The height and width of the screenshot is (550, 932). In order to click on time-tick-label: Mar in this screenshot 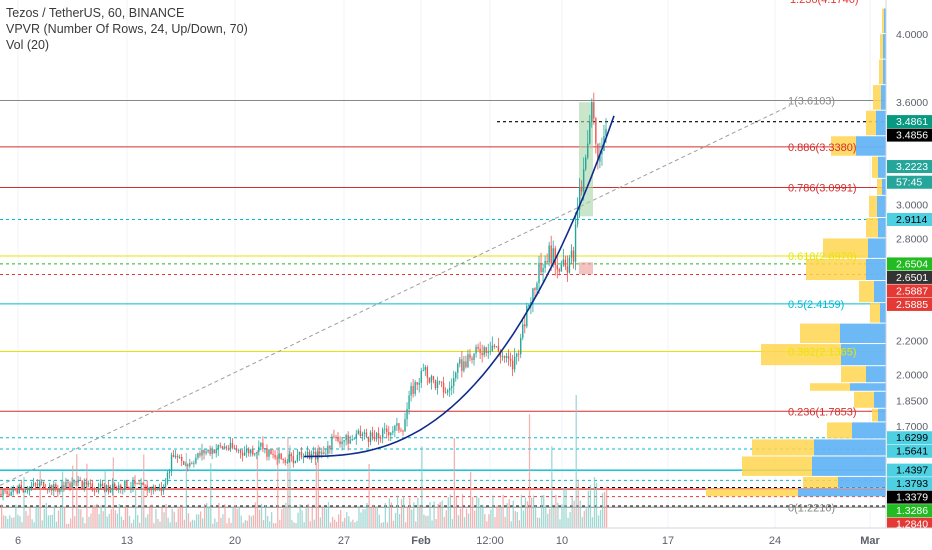, I will do `click(870, 541)`.